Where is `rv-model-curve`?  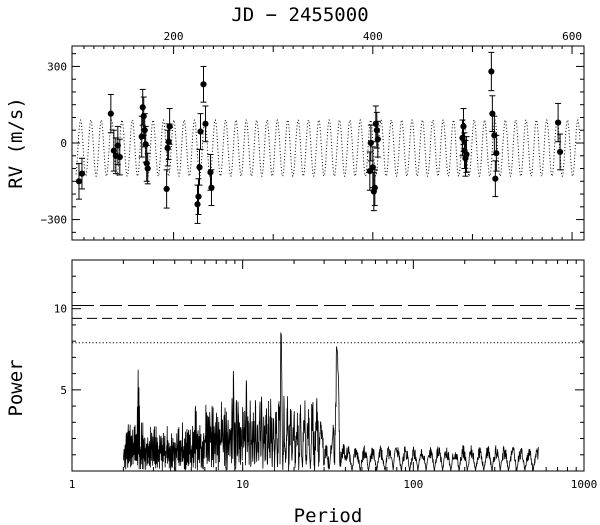
rv-model-curve is located at coordinates (328, 148).